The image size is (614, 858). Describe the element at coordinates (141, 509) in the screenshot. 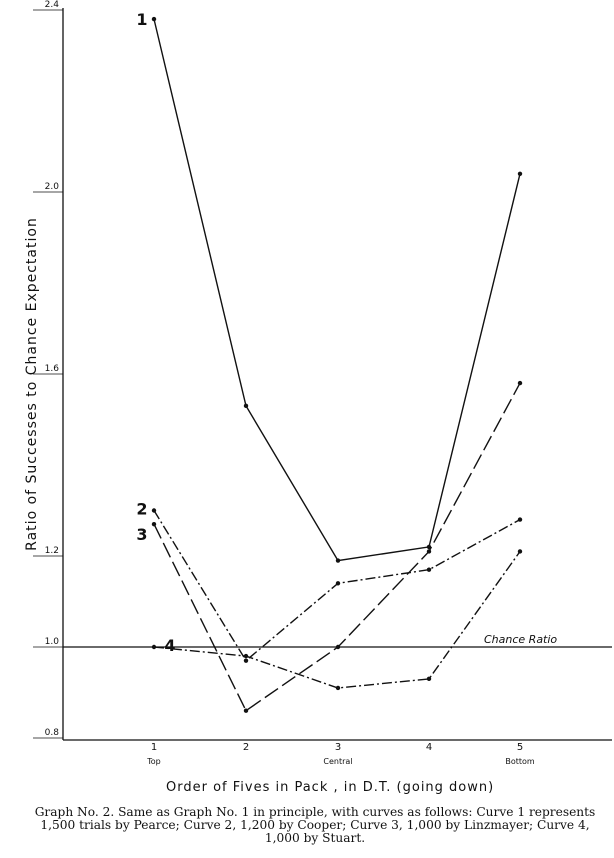

I see `series-label: 2` at that location.